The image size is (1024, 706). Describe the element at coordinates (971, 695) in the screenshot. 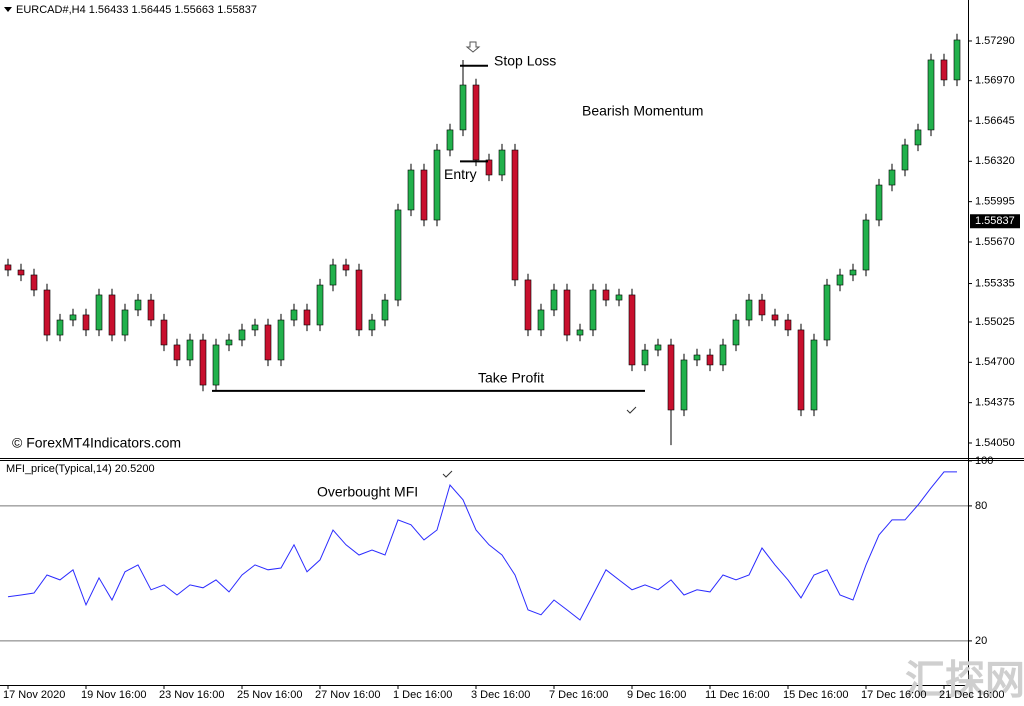

I see `x-tick-label: 21 Dec 16:00` at that location.